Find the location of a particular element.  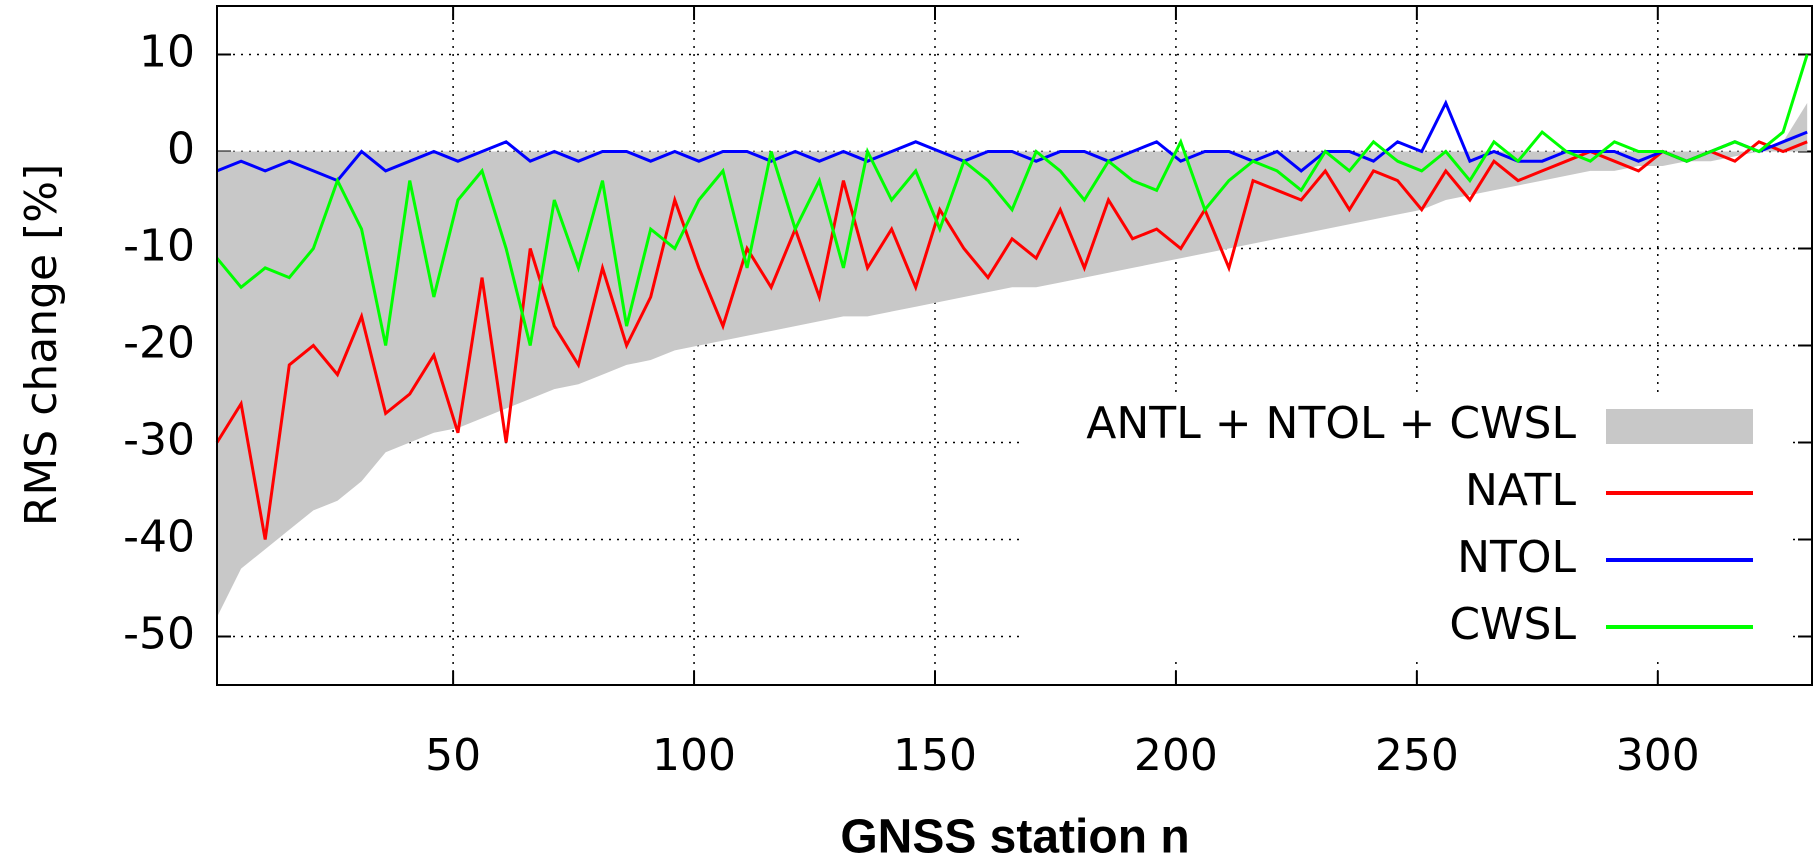

x-tick-label: 200 is located at coordinates (1176, 755).